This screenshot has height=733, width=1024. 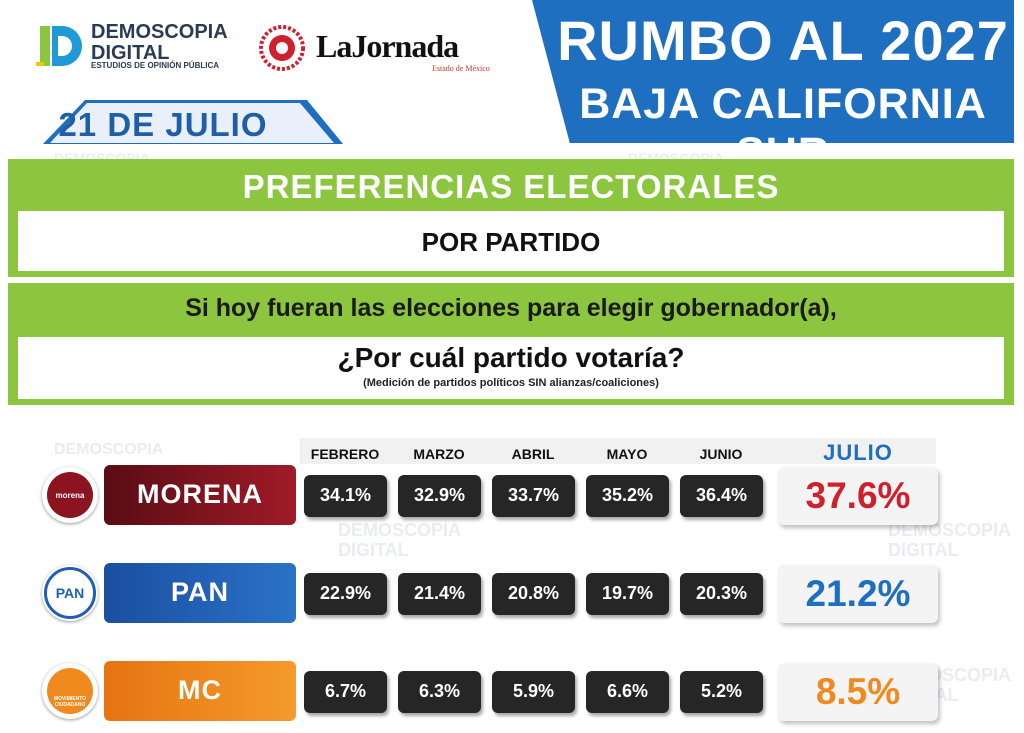 What do you see at coordinates (387, 46) in the screenshot?
I see `la-jornada-name: LaJornada` at bounding box center [387, 46].